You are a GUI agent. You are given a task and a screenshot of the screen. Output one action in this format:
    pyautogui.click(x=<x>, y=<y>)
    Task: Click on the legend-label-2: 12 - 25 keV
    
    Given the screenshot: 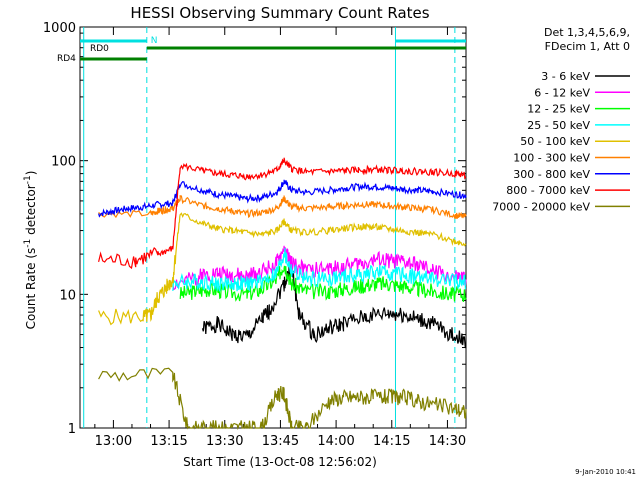 What is the action you would take?
    pyautogui.click(x=558, y=109)
    